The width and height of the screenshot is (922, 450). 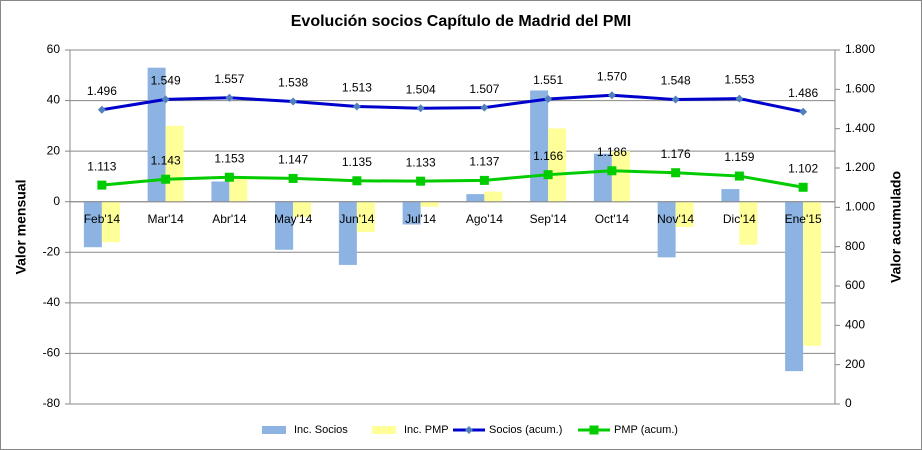 What do you see at coordinates (860, 49) in the screenshot?
I see `y2-tick-label: 1.800` at bounding box center [860, 49].